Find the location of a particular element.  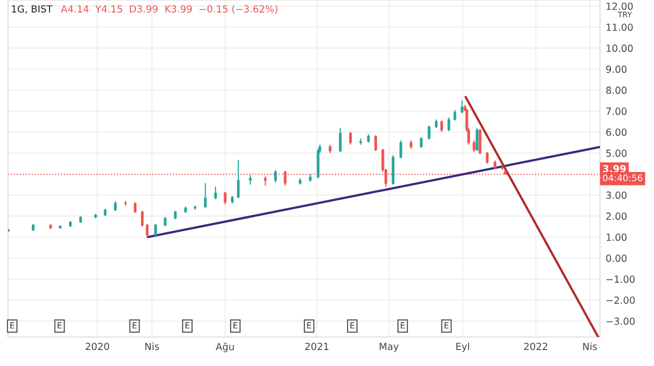

y-tick-label: 9.00 is located at coordinates (616, 69).